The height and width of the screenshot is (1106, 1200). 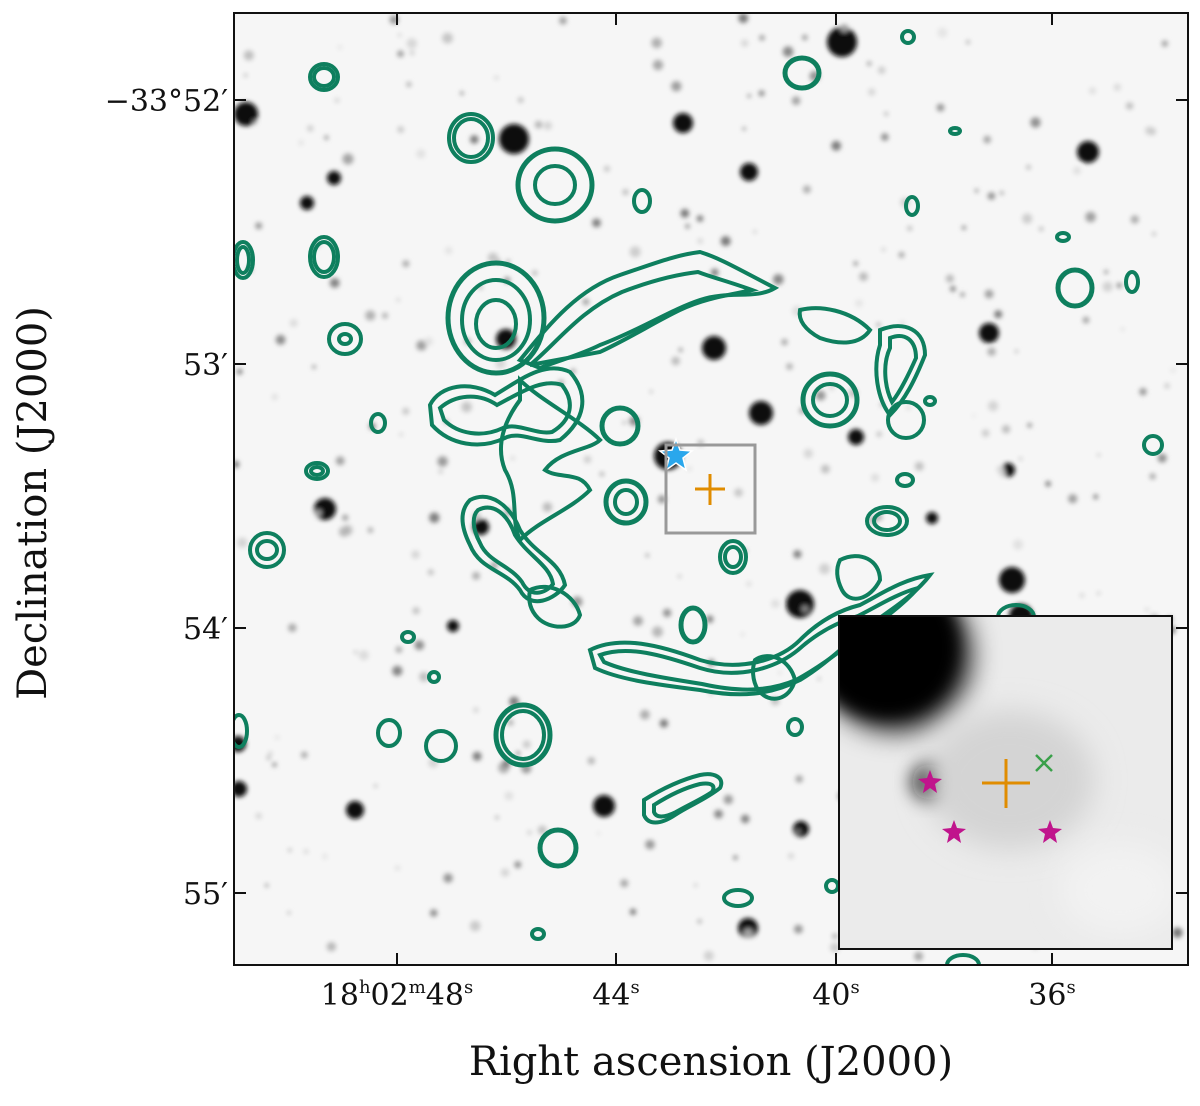 I want to click on green-x-marker, so click(x=1044, y=763).